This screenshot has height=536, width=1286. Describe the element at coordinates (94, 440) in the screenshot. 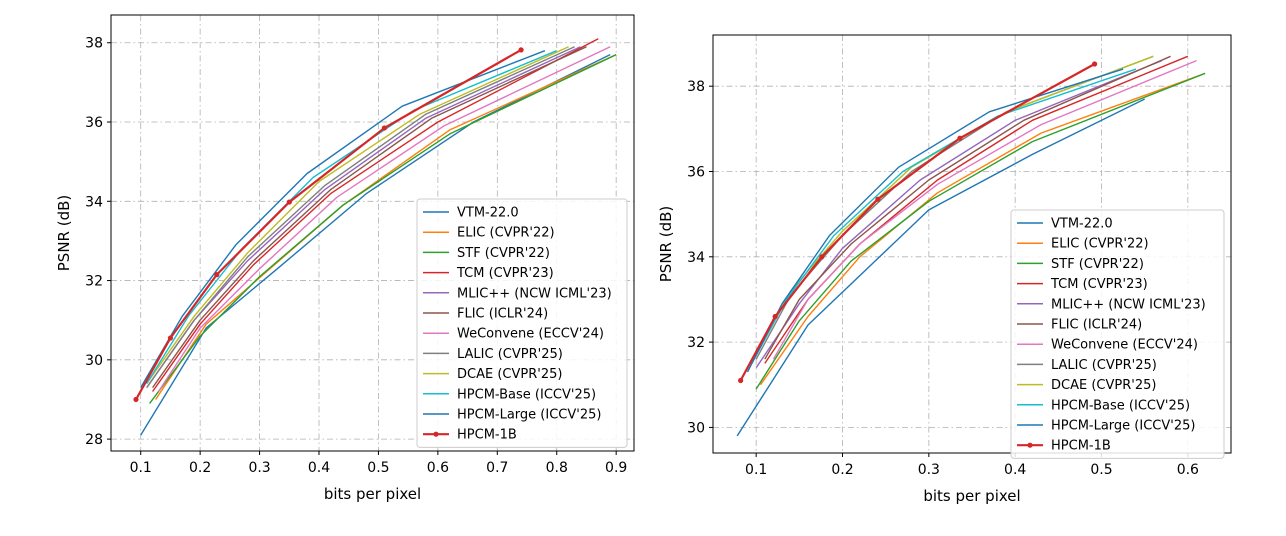

I see `y-tick-label: 28` at that location.